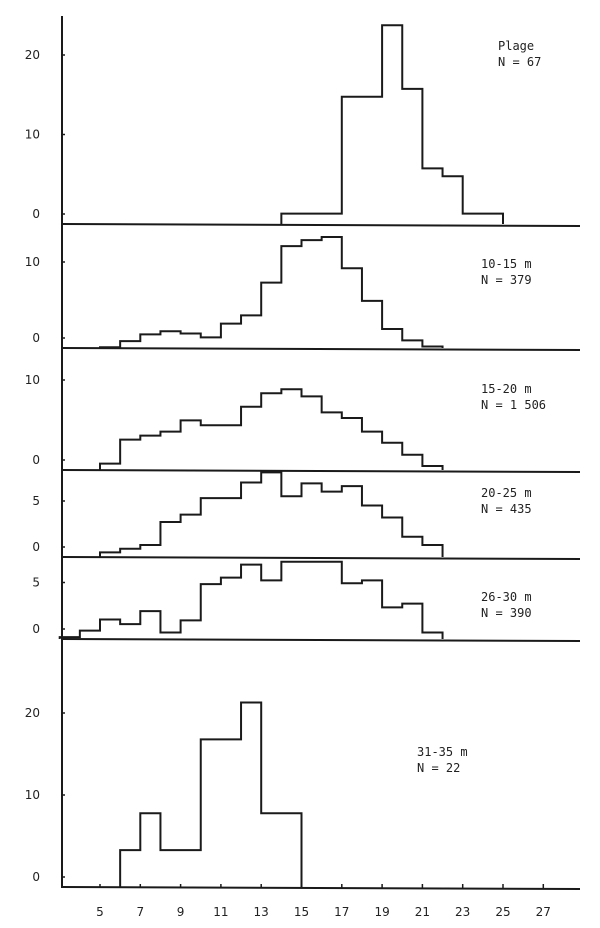 This screenshot has width=600, height=928. I want to click on panel-10-15-m: 0 10 10-15 m N = 379, so click(303, 293).